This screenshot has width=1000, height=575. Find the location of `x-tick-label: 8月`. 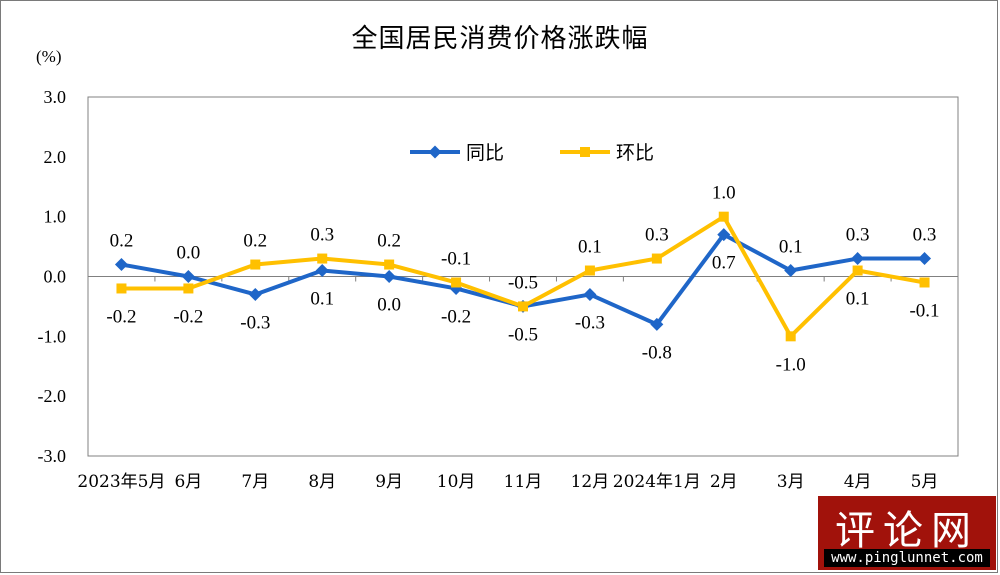

x-tick-label: 8月 is located at coordinates (322, 482).